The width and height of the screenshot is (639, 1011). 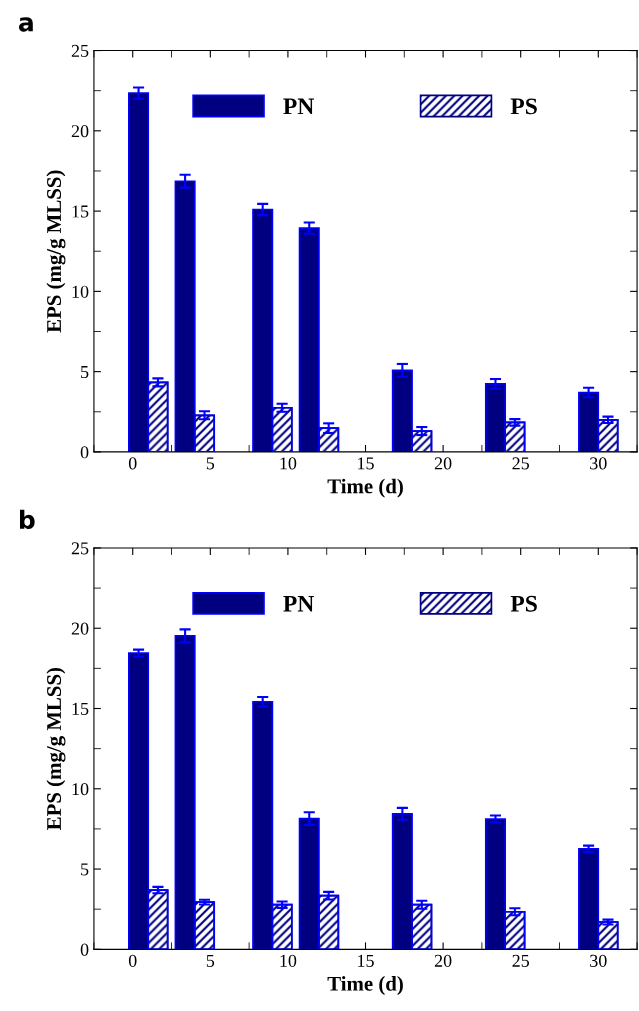 I want to click on text: a, so click(x=25, y=24).